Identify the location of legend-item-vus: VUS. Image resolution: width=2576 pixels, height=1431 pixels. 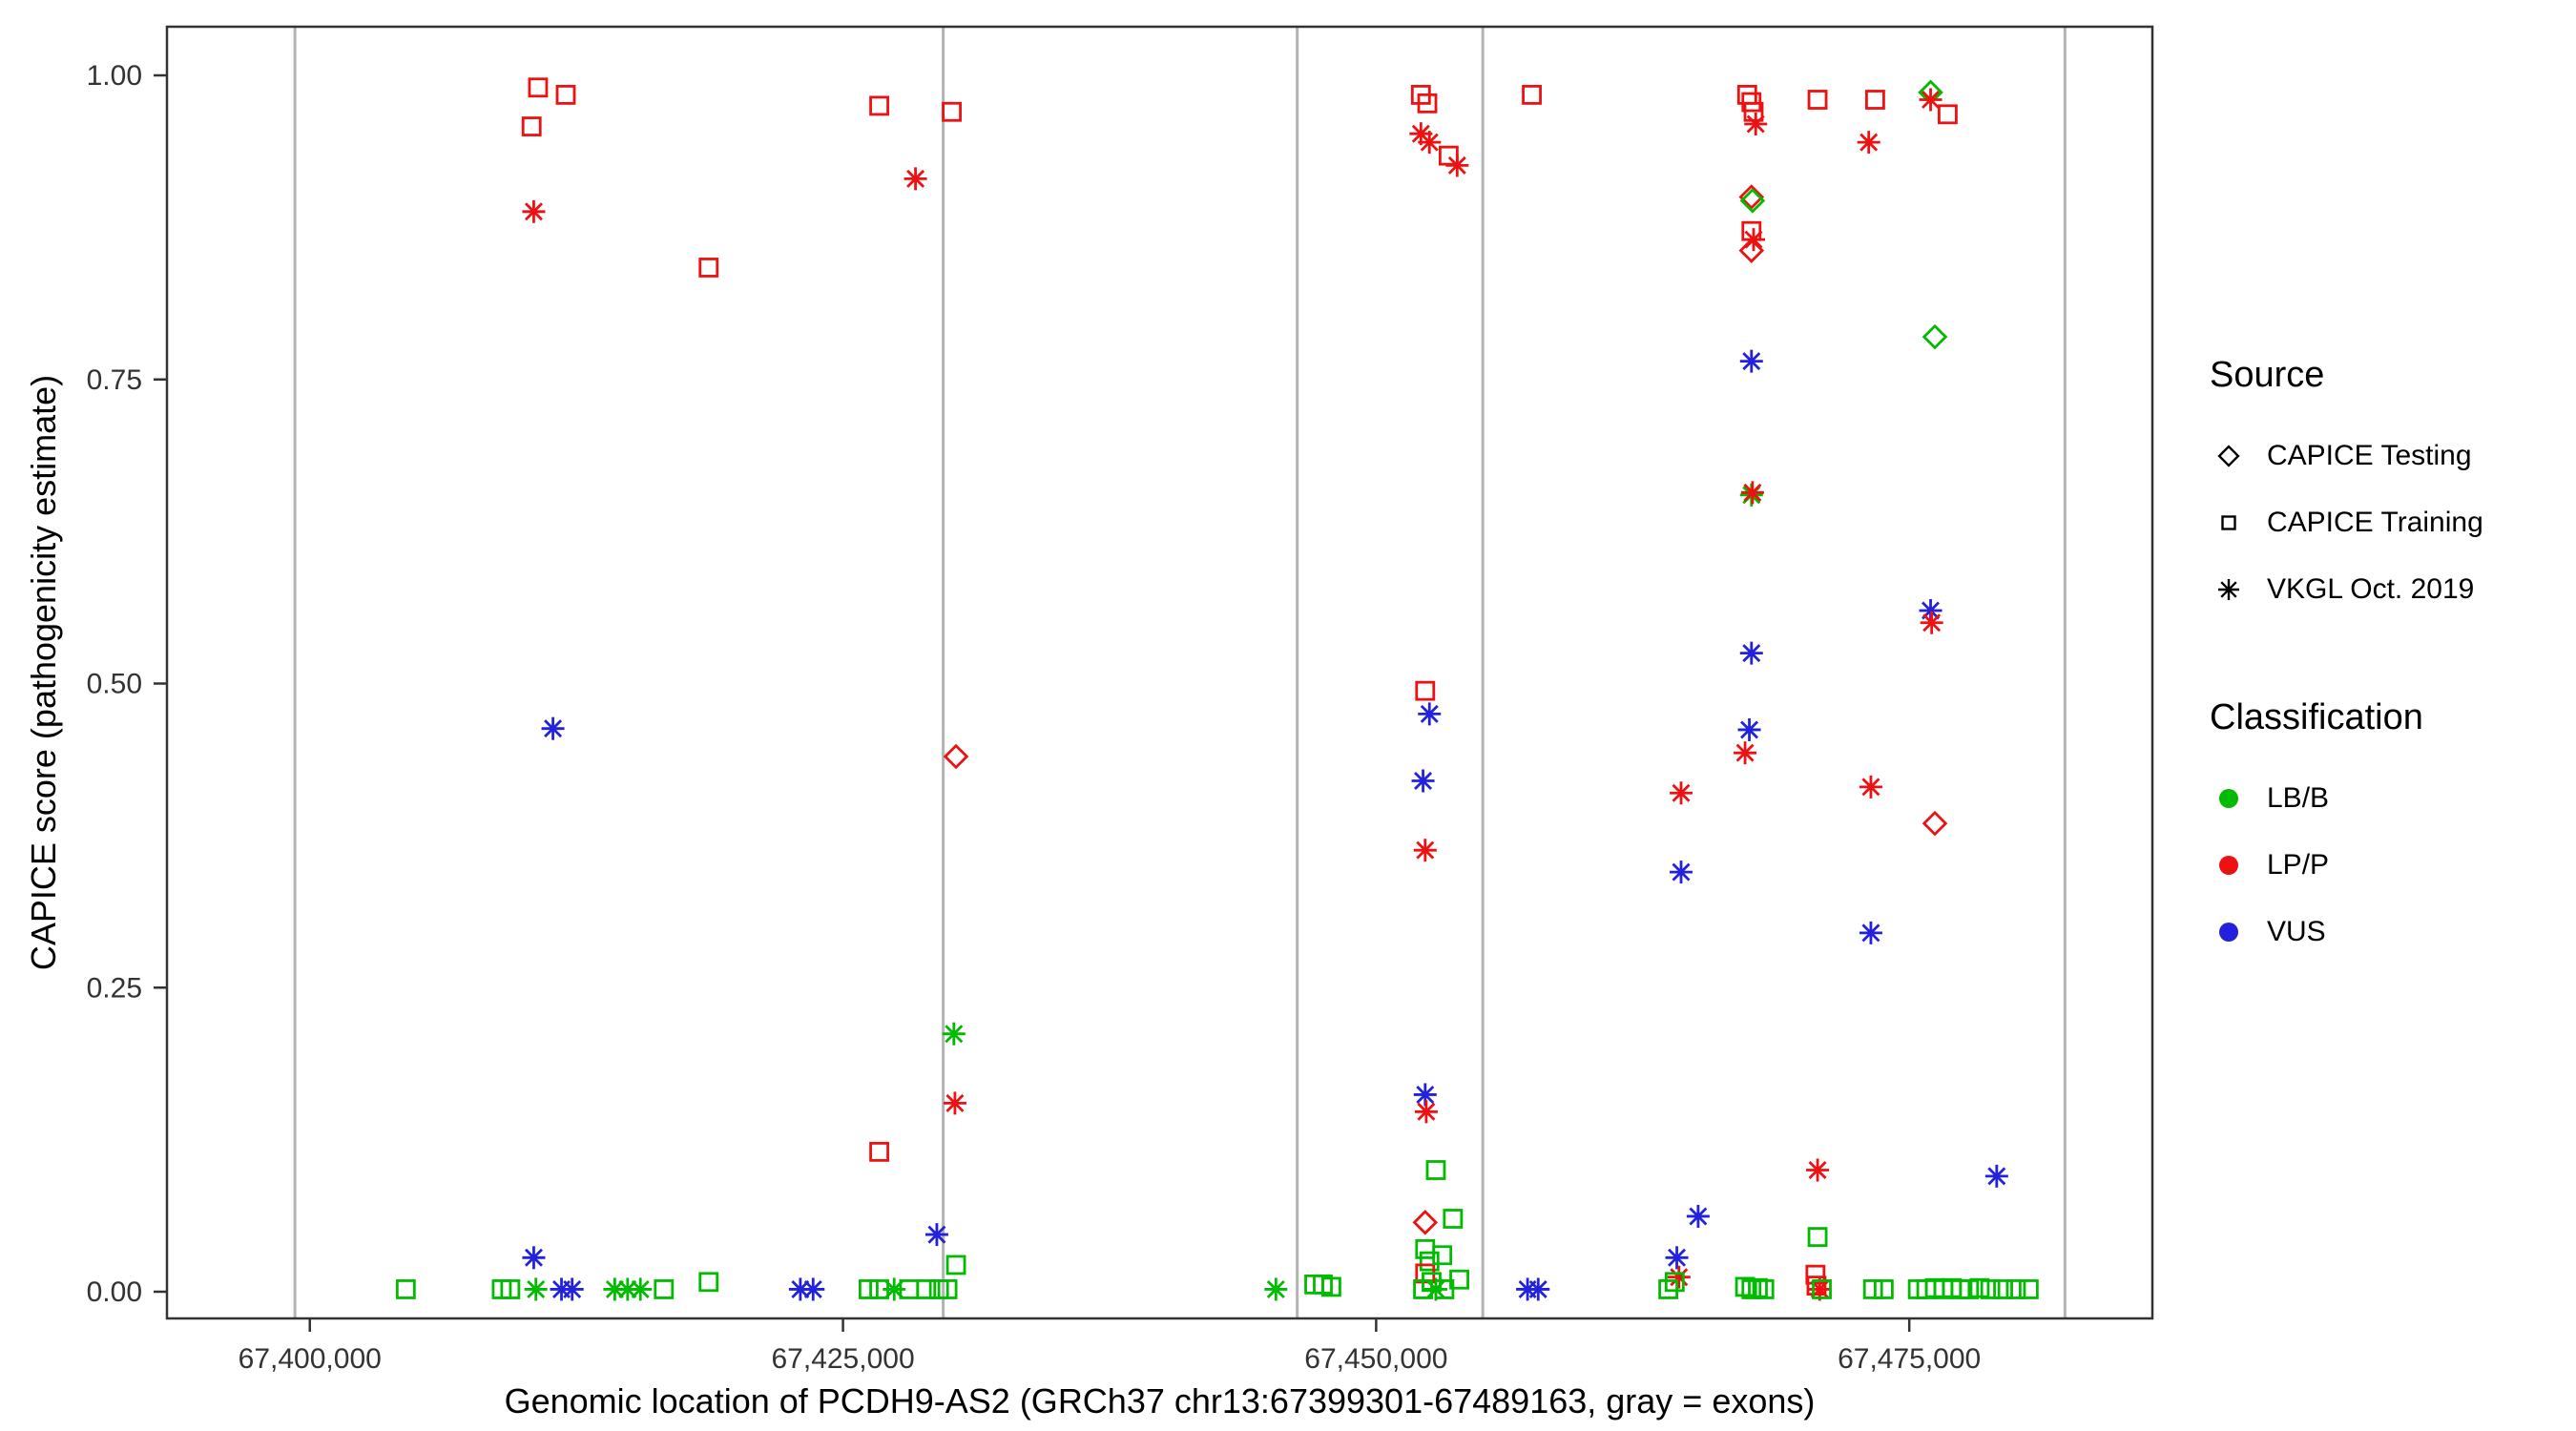
(2346, 932).